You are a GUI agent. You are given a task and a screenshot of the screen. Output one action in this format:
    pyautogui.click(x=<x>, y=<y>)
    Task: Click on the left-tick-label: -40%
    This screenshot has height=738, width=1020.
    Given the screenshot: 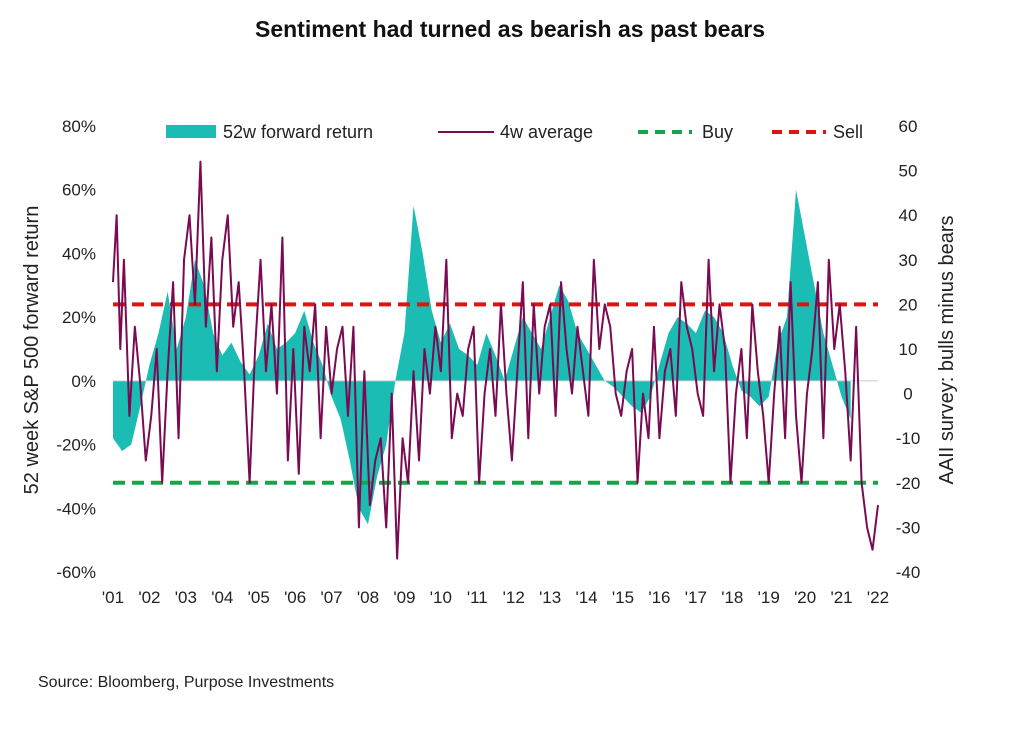 What is the action you would take?
    pyautogui.click(x=76, y=508)
    